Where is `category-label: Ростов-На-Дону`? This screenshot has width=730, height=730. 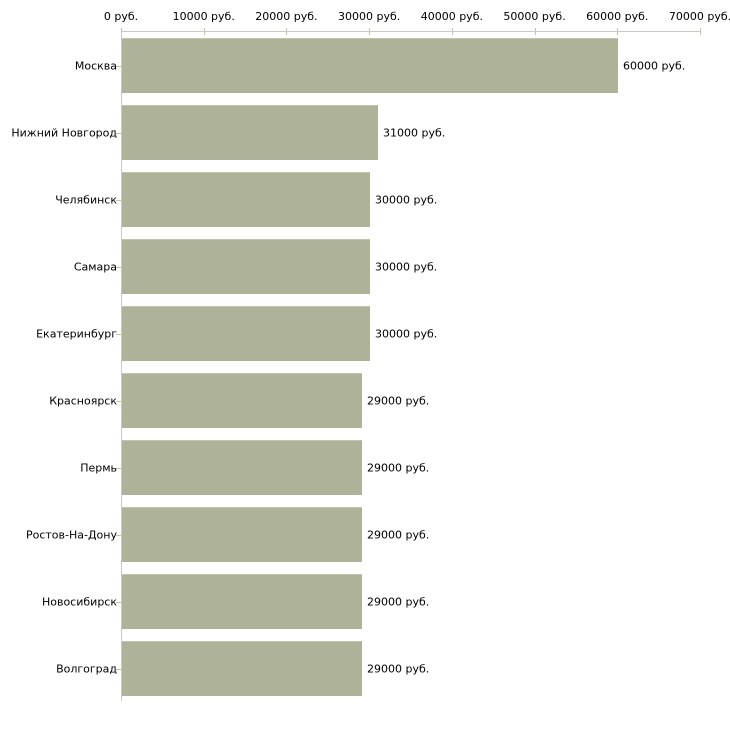
category-label: Ростов-На-Дону is located at coordinates (71, 534).